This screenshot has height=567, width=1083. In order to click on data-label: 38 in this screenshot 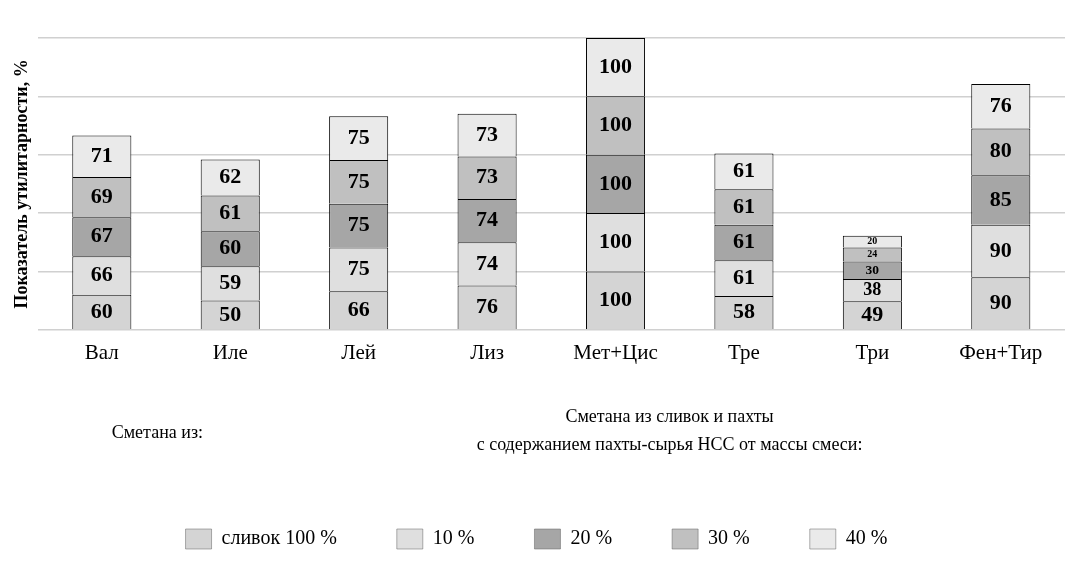, I will do `click(872, 288)`.